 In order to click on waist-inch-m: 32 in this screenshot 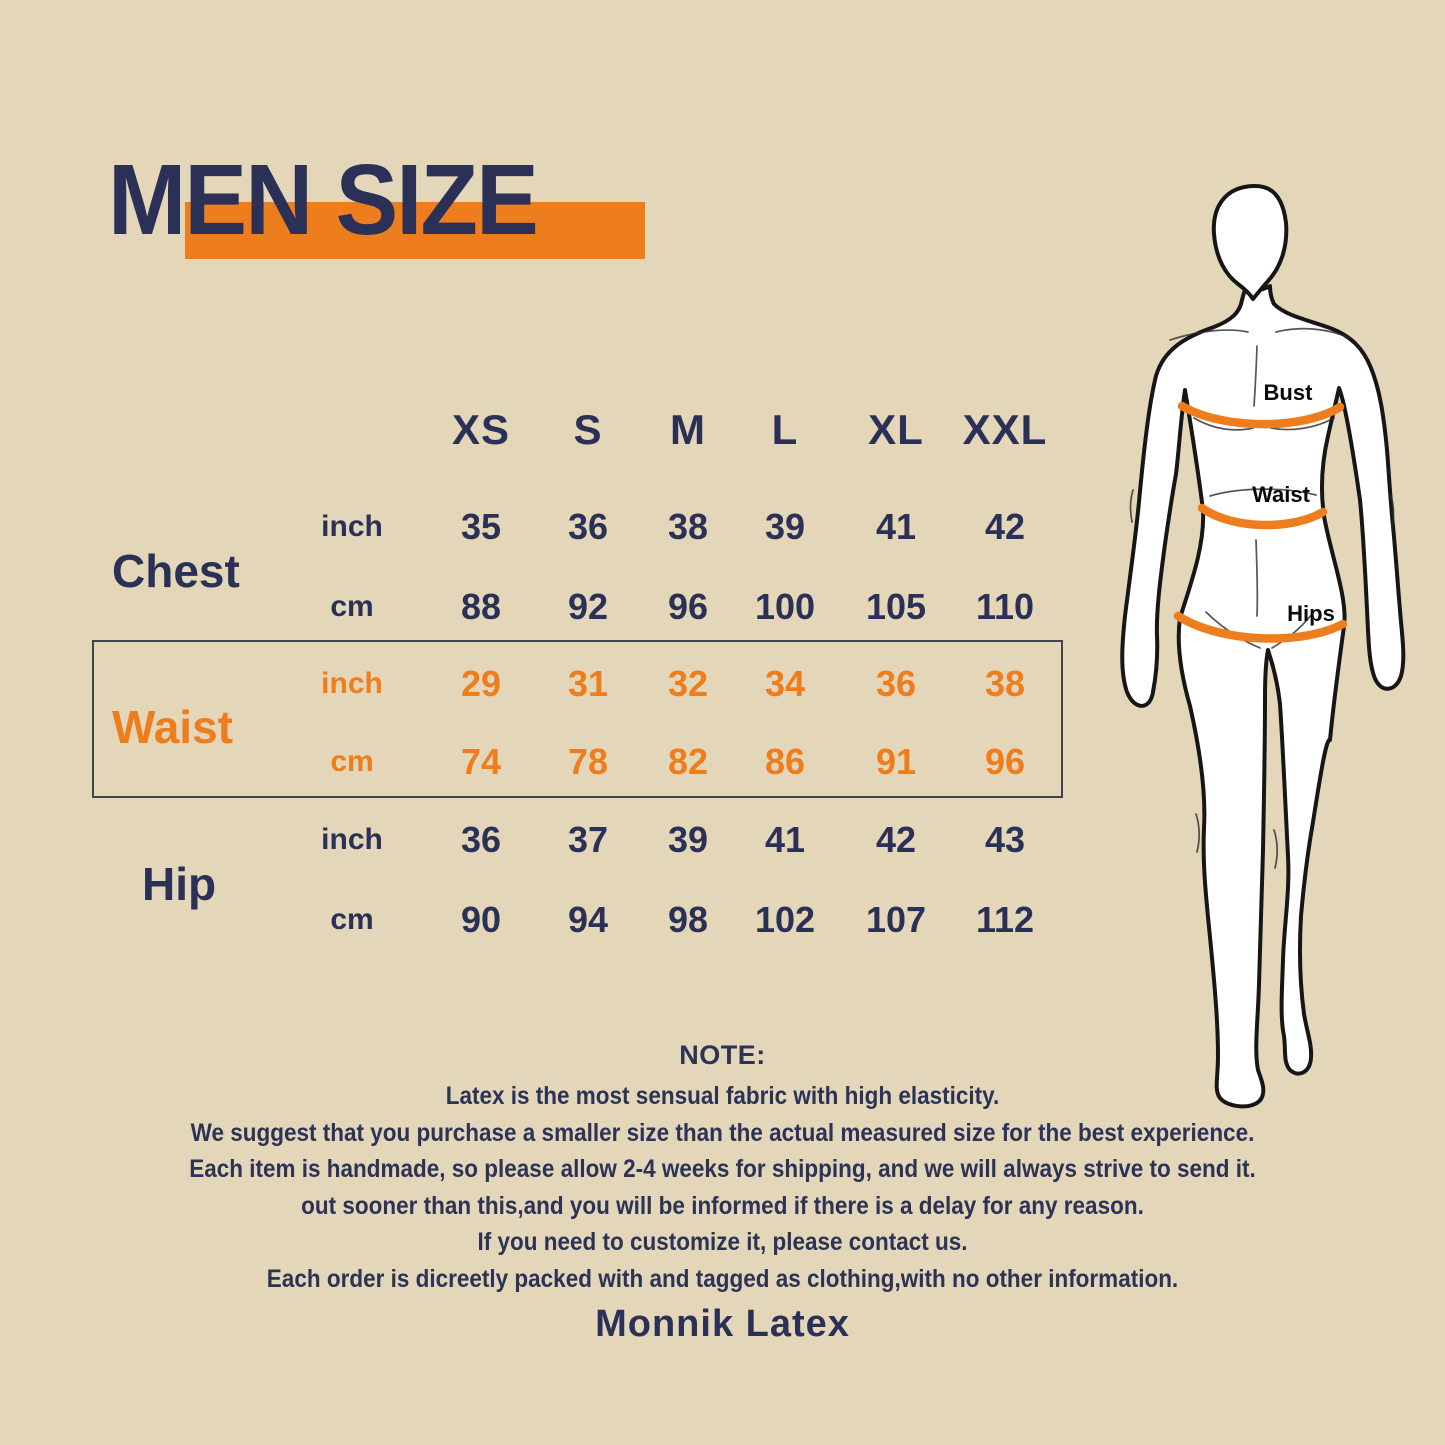, I will do `click(688, 683)`.